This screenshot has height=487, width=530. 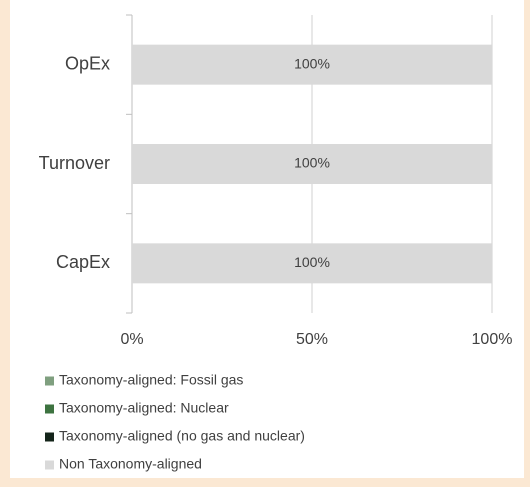 I want to click on y-tick-label: CapEx, so click(x=83, y=262).